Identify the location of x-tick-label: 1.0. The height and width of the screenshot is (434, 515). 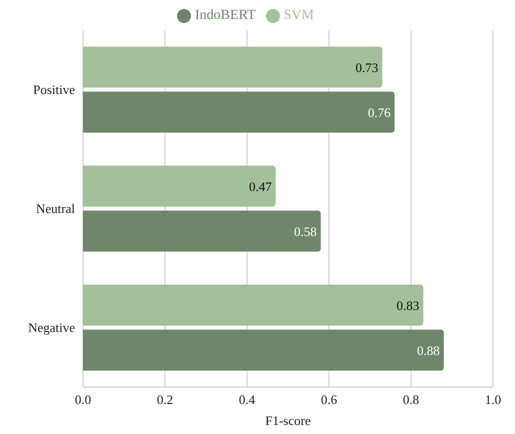
(493, 400).